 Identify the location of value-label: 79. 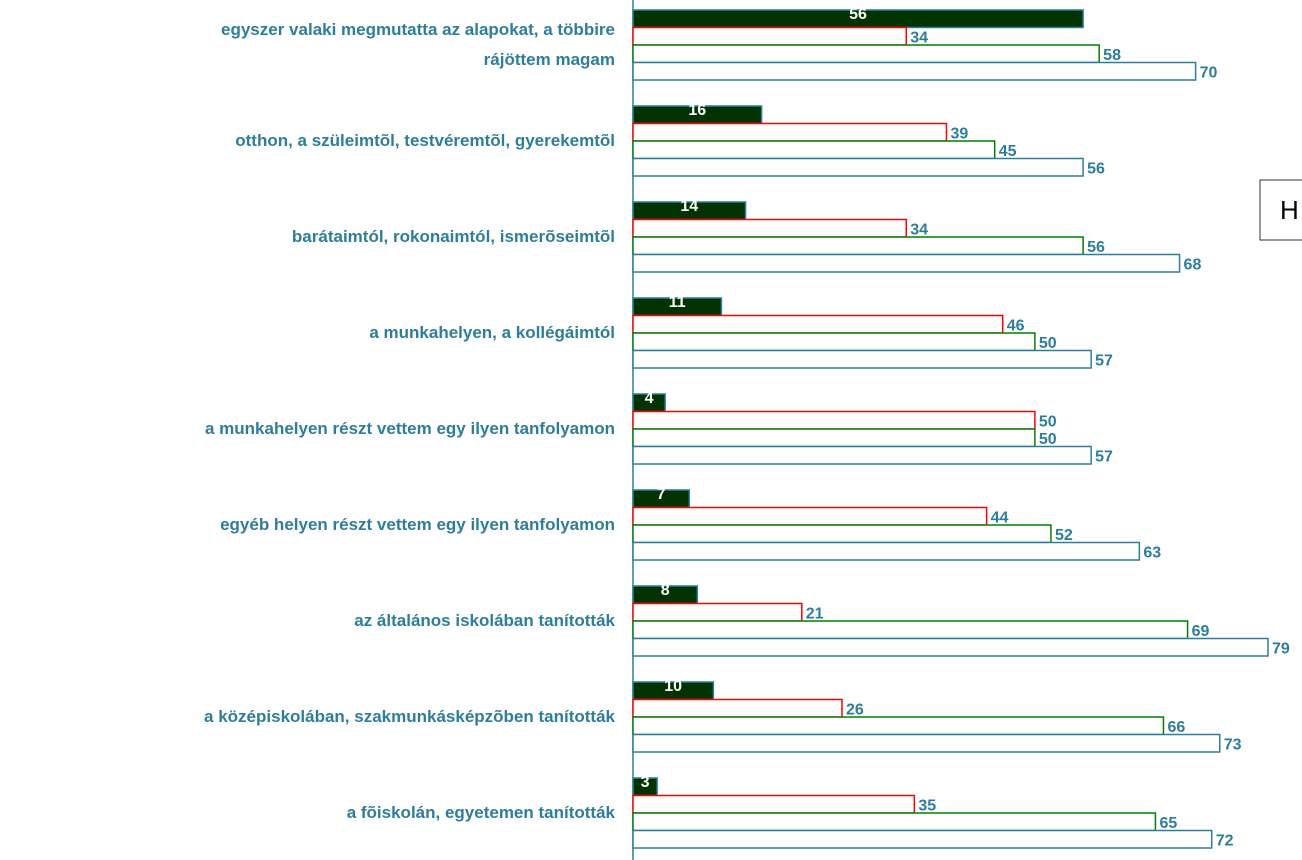
(1281, 648).